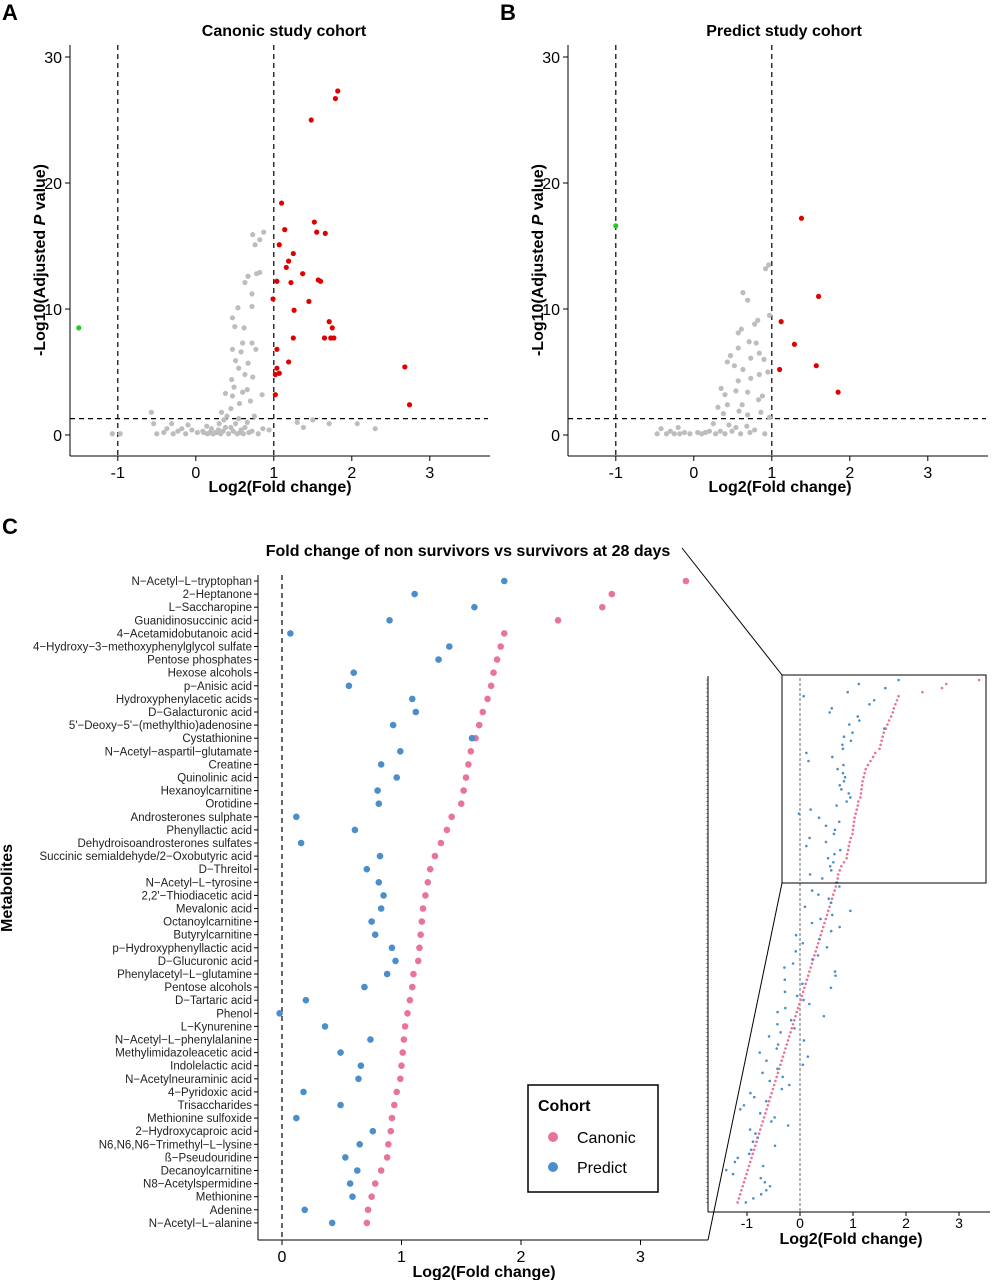 Image resolution: width=993 pixels, height=1280 pixels. Describe the element at coordinates (215, 1106) in the screenshot. I see `metabolite-label: Trisaccharides` at that location.